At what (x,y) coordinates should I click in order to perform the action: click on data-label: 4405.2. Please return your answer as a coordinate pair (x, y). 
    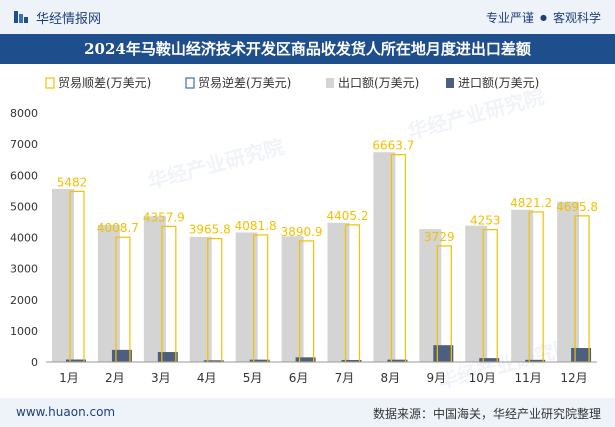
    Looking at the image, I should click on (348, 216).